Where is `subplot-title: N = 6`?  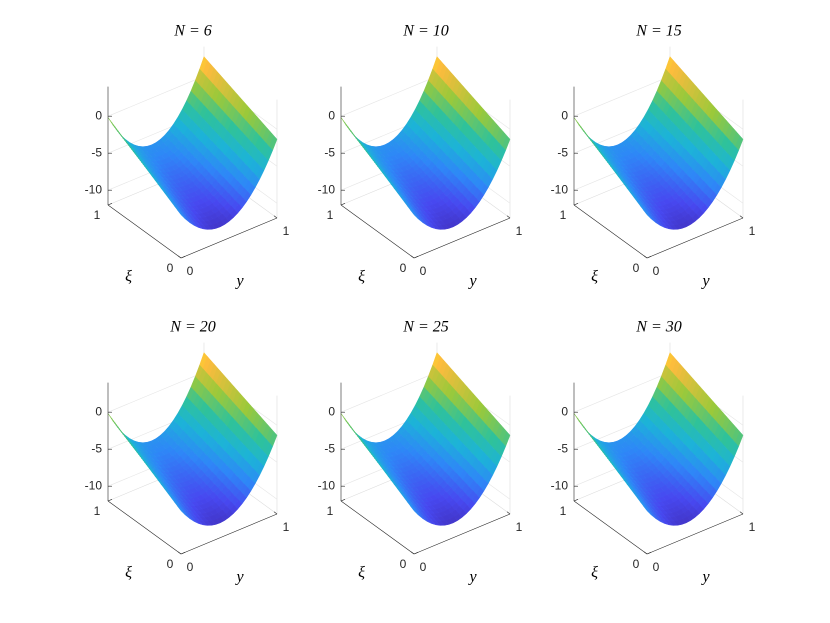 subplot-title: N = 6 is located at coordinates (192, 31).